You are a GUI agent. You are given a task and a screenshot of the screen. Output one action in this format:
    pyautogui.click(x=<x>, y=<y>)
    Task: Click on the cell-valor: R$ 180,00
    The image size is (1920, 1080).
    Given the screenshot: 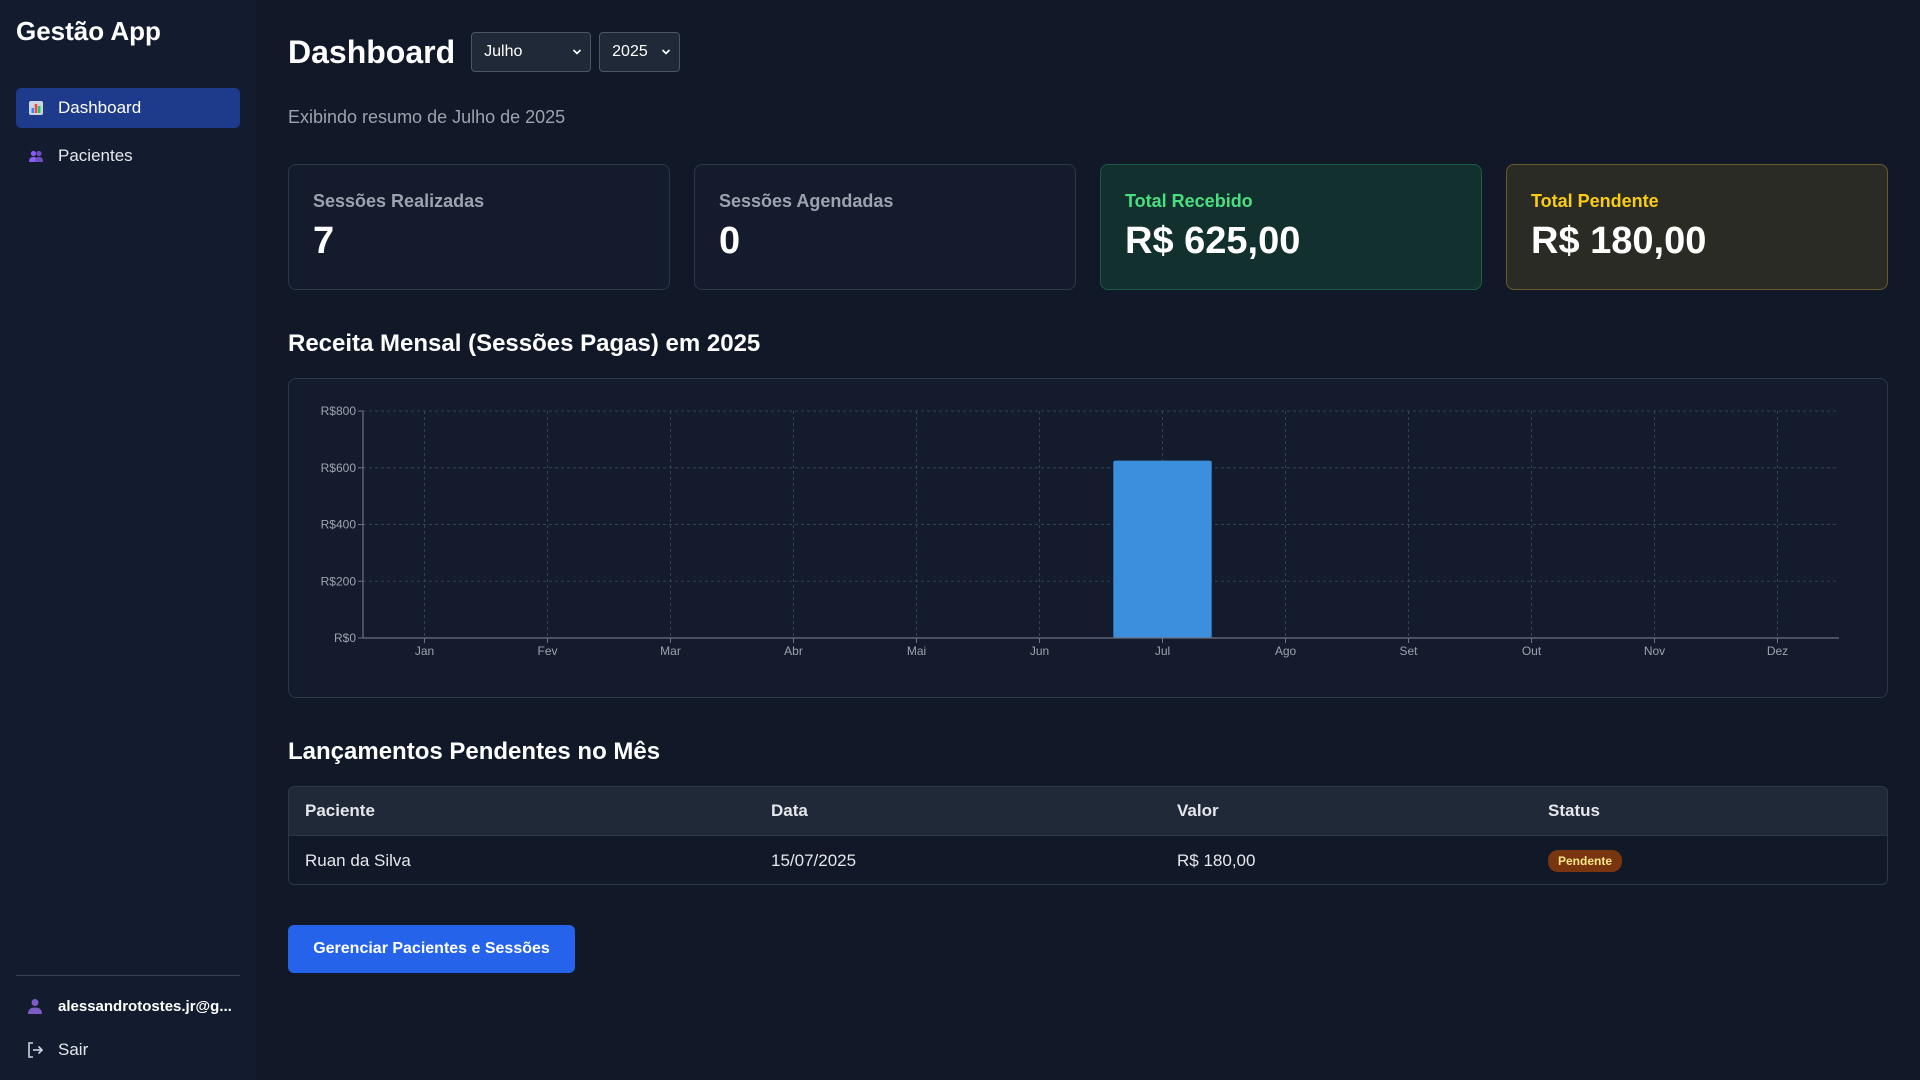 What is the action you would take?
    pyautogui.click(x=1216, y=860)
    